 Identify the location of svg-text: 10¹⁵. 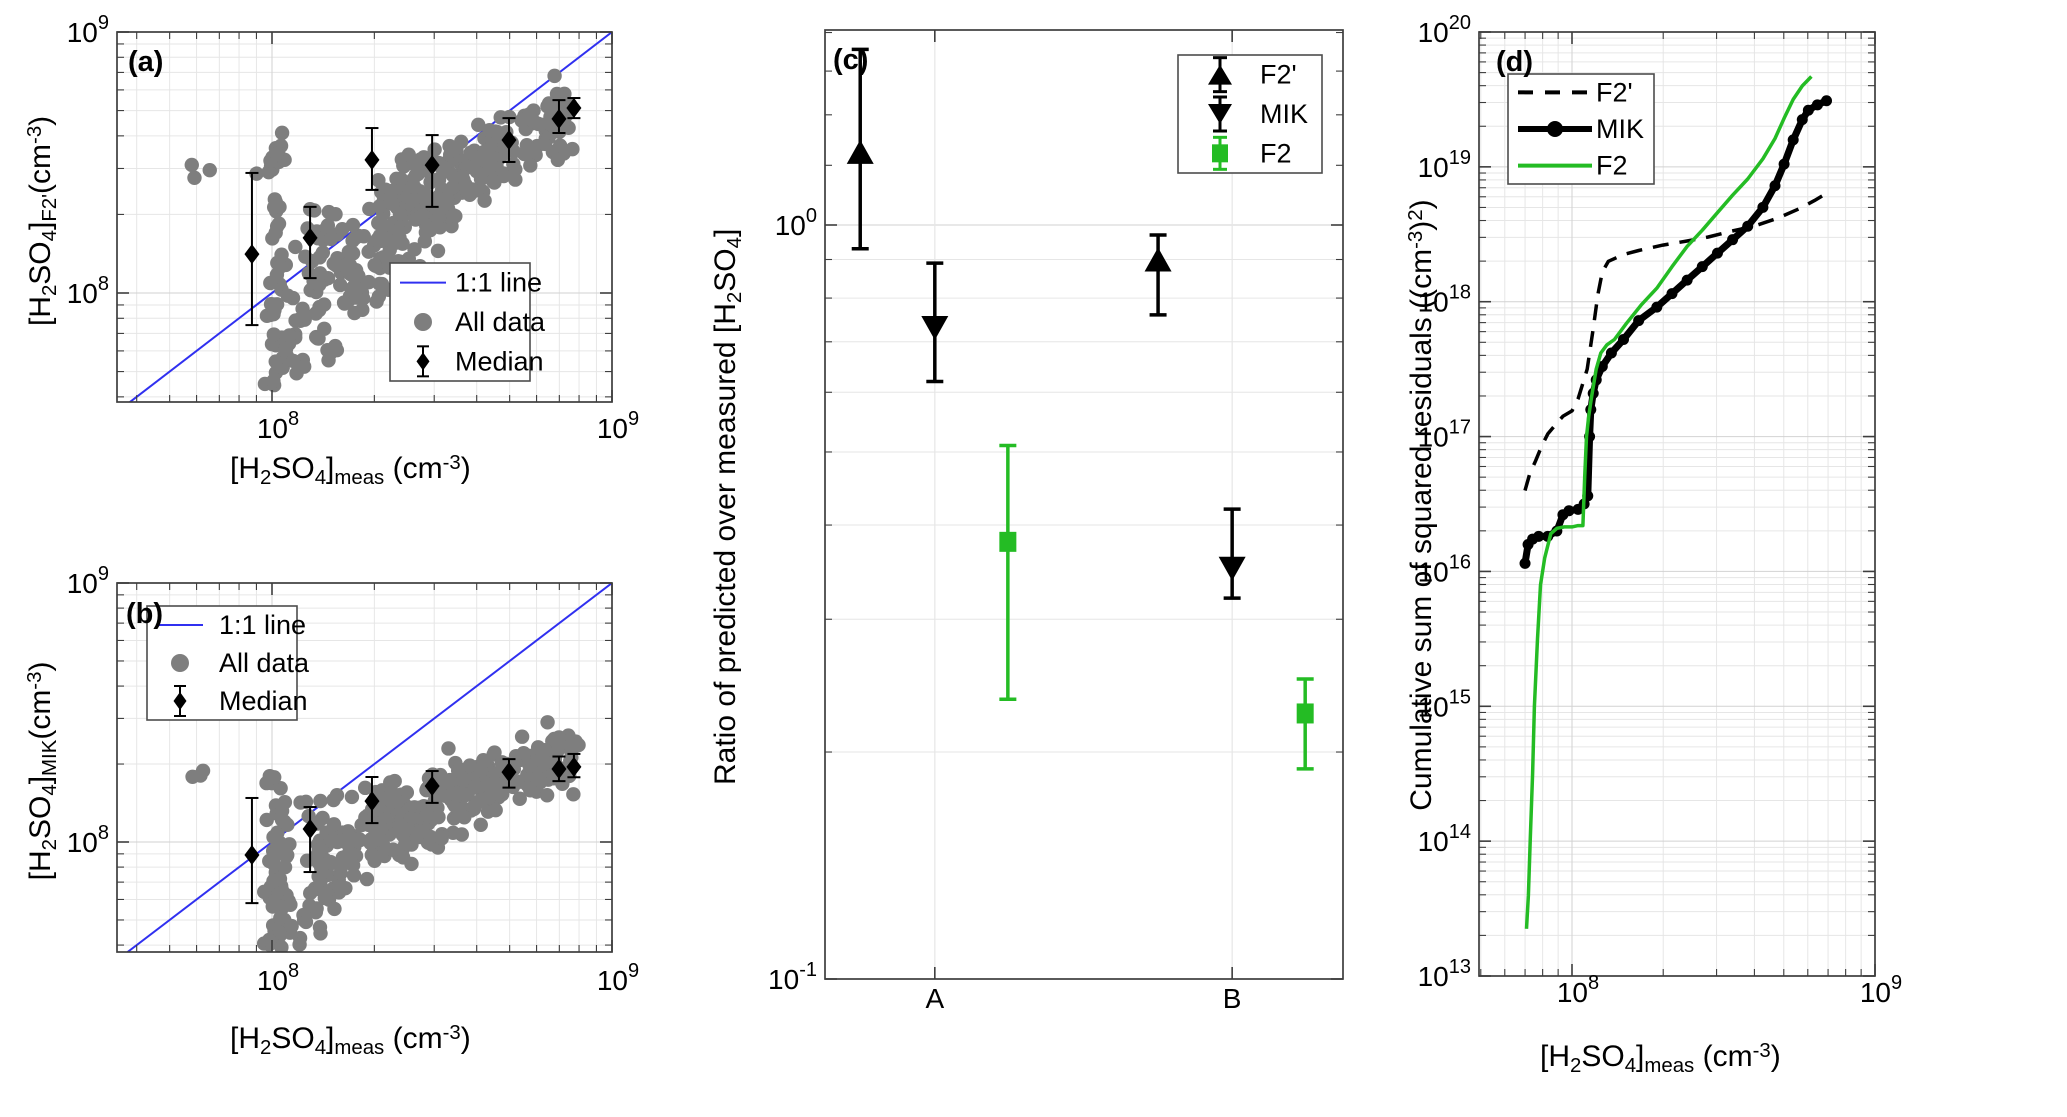
(1444, 704).